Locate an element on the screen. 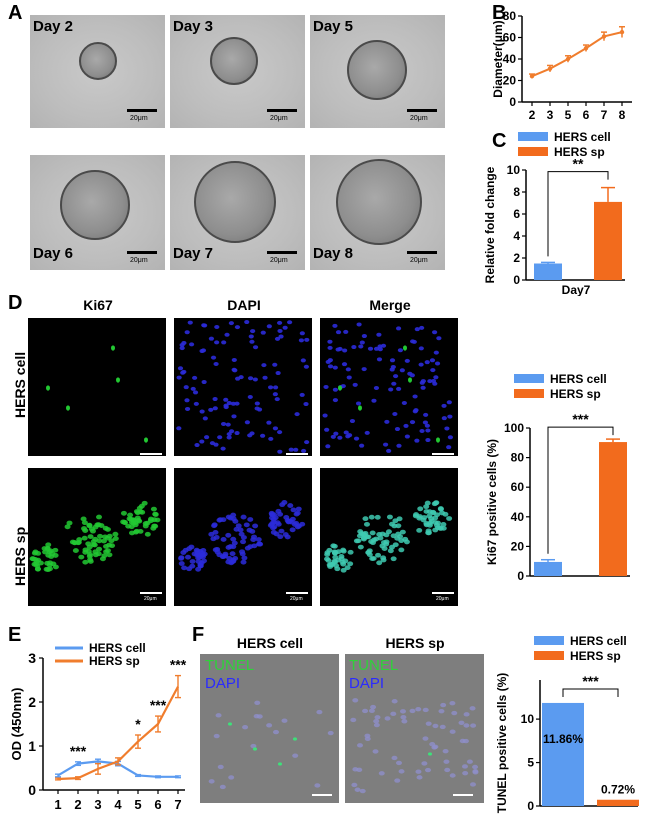 This screenshot has width=645, height=825. micrograph-day3: Day 3 20μm is located at coordinates (237, 71).